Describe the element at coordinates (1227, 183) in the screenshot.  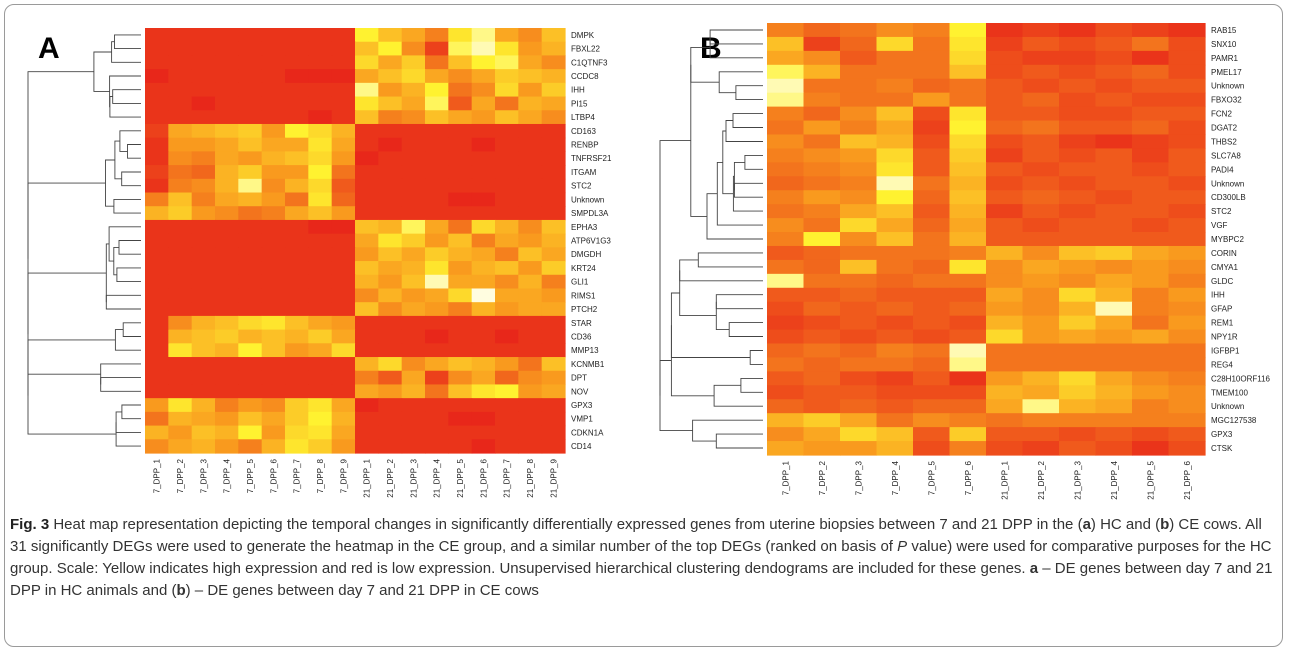
I see `row-label: Unknown` at that location.